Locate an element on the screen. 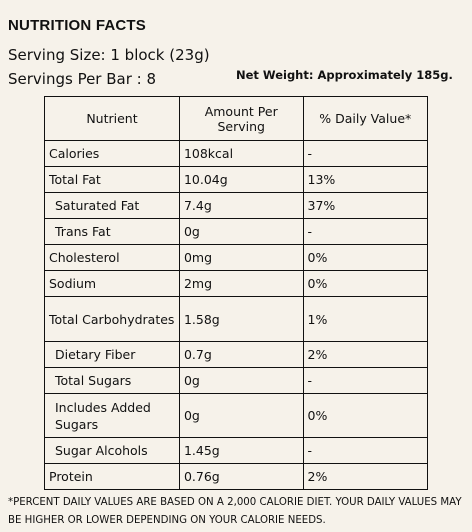 The height and width of the screenshot is (532, 472). nutrient-cell: Total Fat is located at coordinates (112, 179).